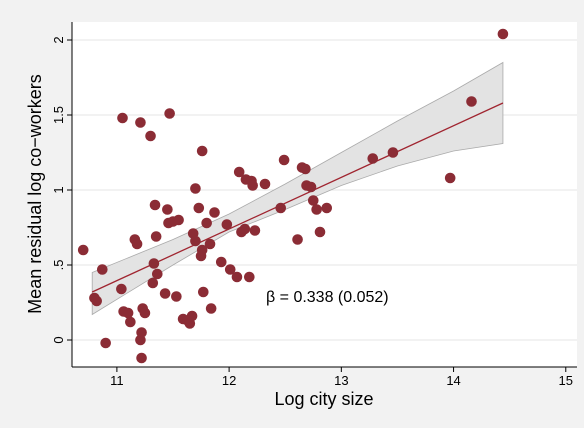 The width and height of the screenshot is (584, 428). I want to click on y-tick-label-1: .5, so click(58, 265).